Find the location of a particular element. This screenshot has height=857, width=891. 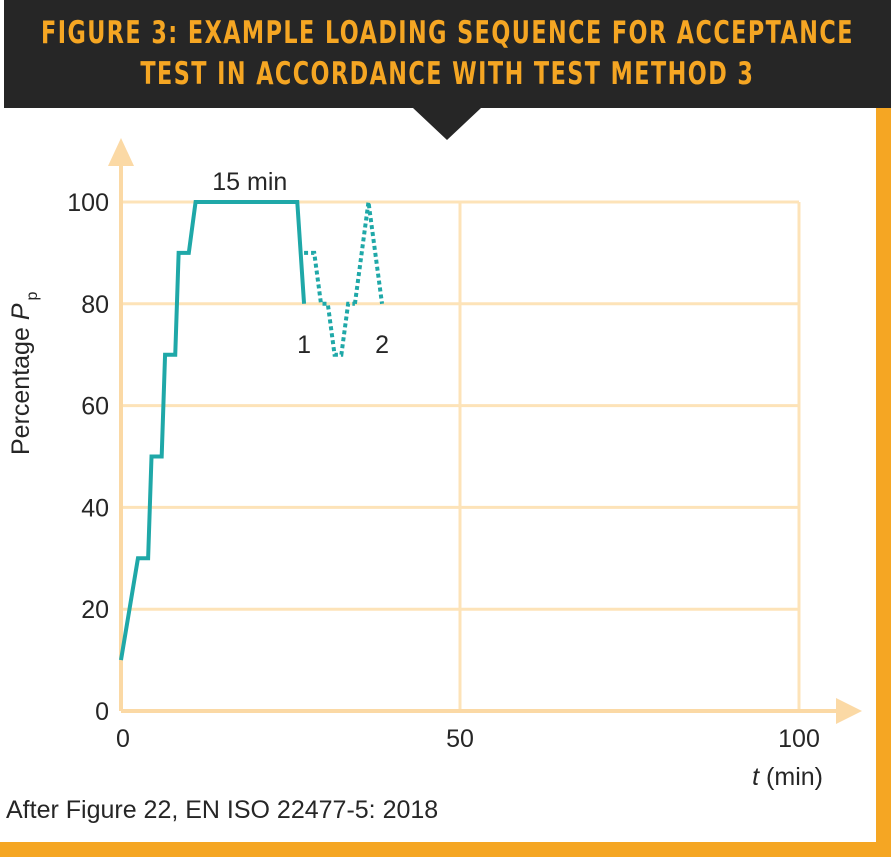

x-axis-label: t (min) is located at coordinates (787, 777).